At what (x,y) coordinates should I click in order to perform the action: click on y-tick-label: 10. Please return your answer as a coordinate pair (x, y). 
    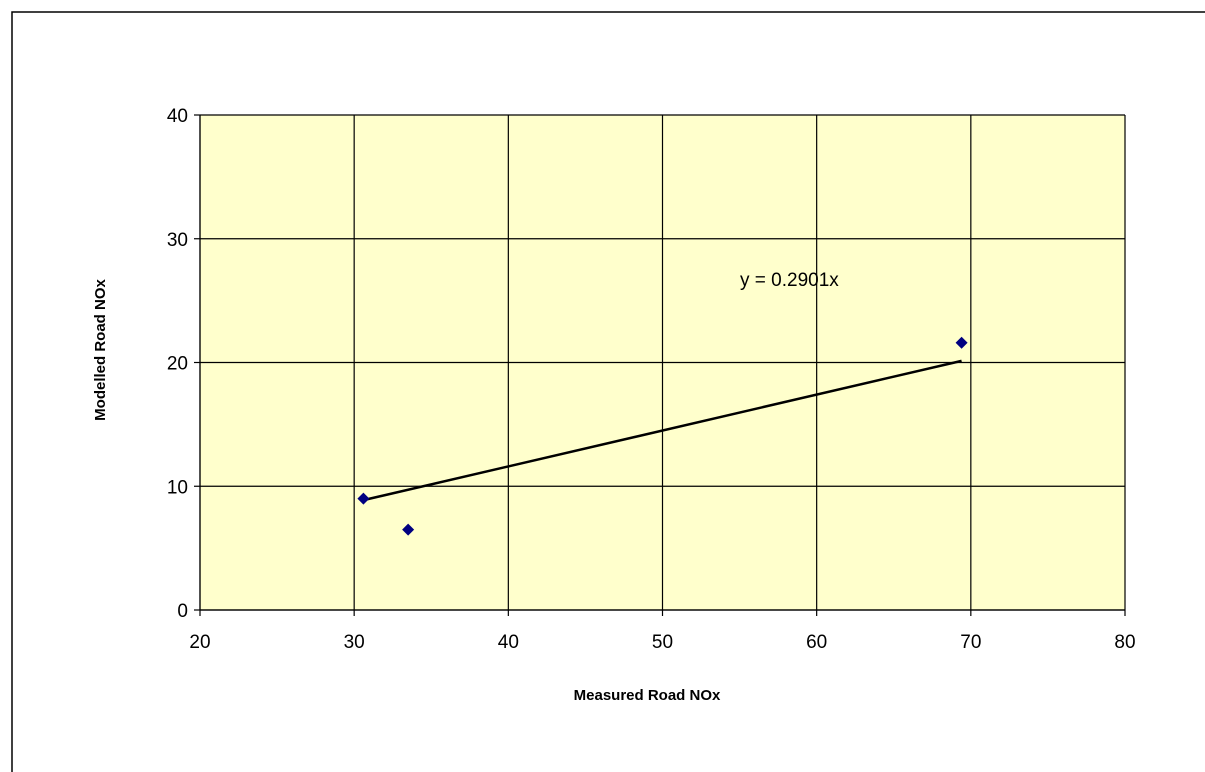
    Looking at the image, I should click on (177, 487).